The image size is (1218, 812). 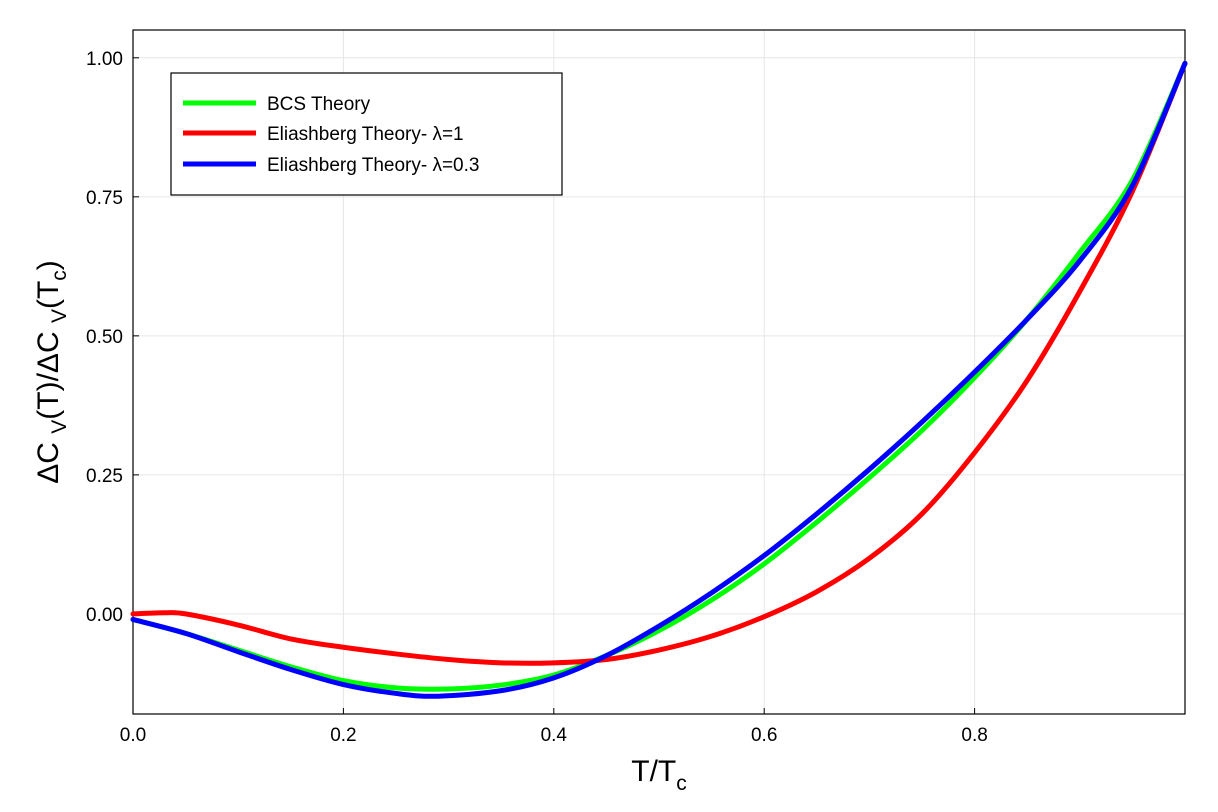 I want to click on y-axis-label-part: ), so click(x=48, y=265).